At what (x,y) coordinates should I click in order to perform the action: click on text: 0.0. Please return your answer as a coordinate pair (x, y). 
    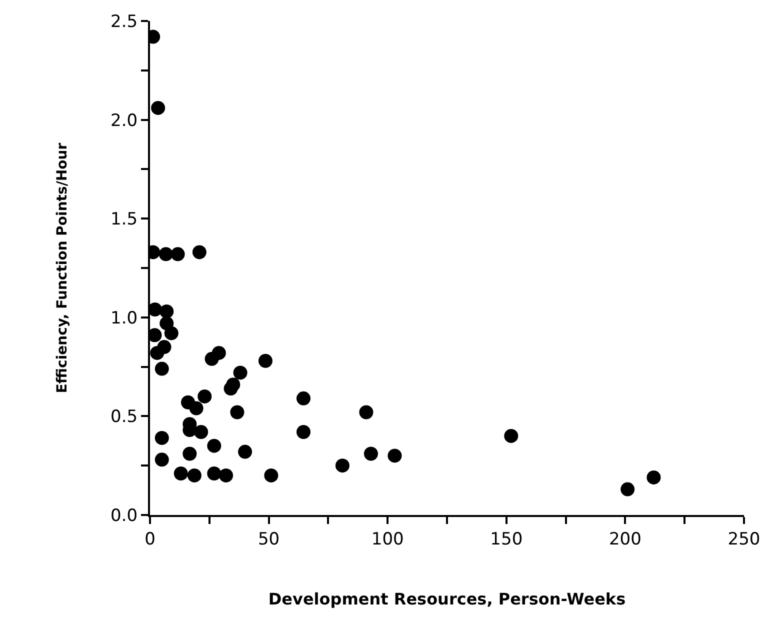
    Looking at the image, I should click on (124, 516).